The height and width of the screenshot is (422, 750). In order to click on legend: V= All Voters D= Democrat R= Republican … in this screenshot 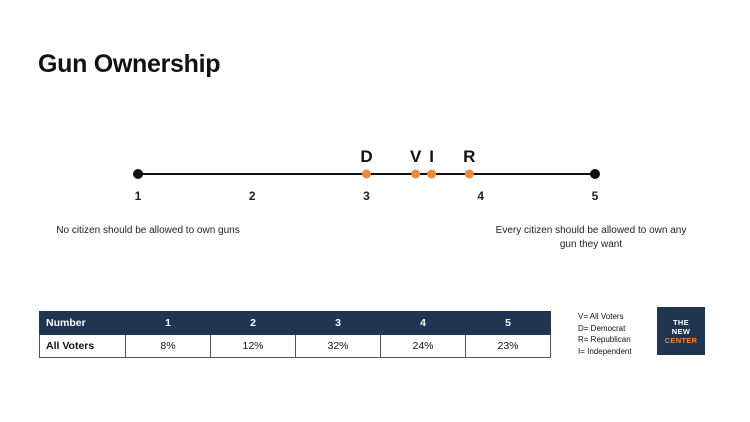, I will do `click(605, 334)`.